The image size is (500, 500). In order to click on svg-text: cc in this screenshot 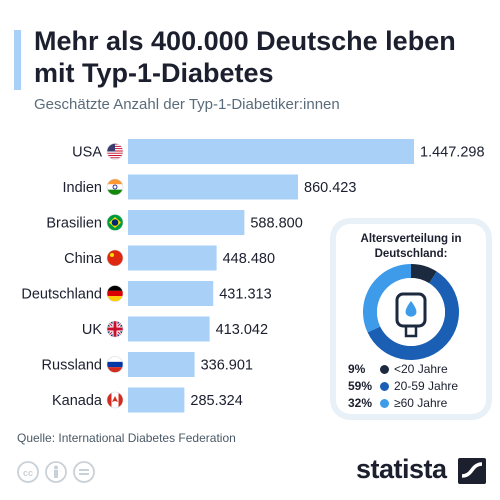, I will do `click(28, 473)`.